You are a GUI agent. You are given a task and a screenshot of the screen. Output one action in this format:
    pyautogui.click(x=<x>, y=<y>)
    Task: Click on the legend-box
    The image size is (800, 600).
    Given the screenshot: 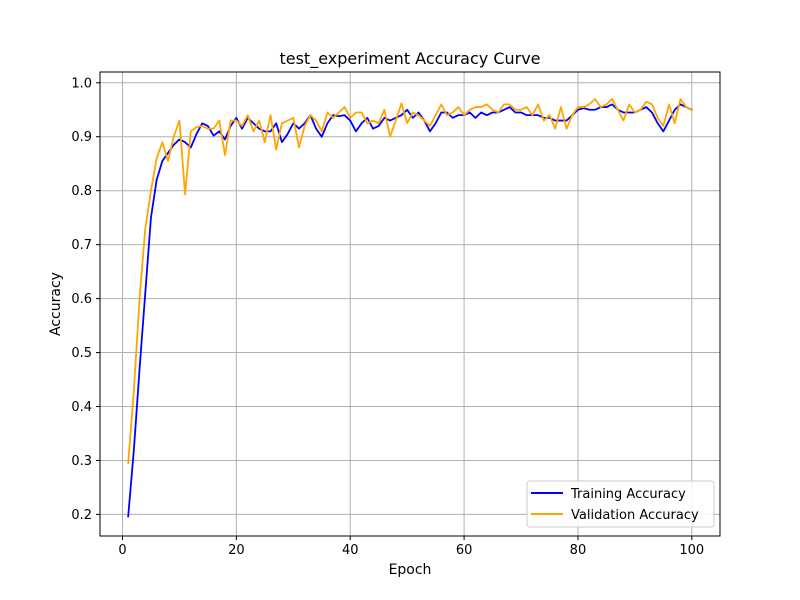 What is the action you would take?
    pyautogui.click(x=620, y=504)
    